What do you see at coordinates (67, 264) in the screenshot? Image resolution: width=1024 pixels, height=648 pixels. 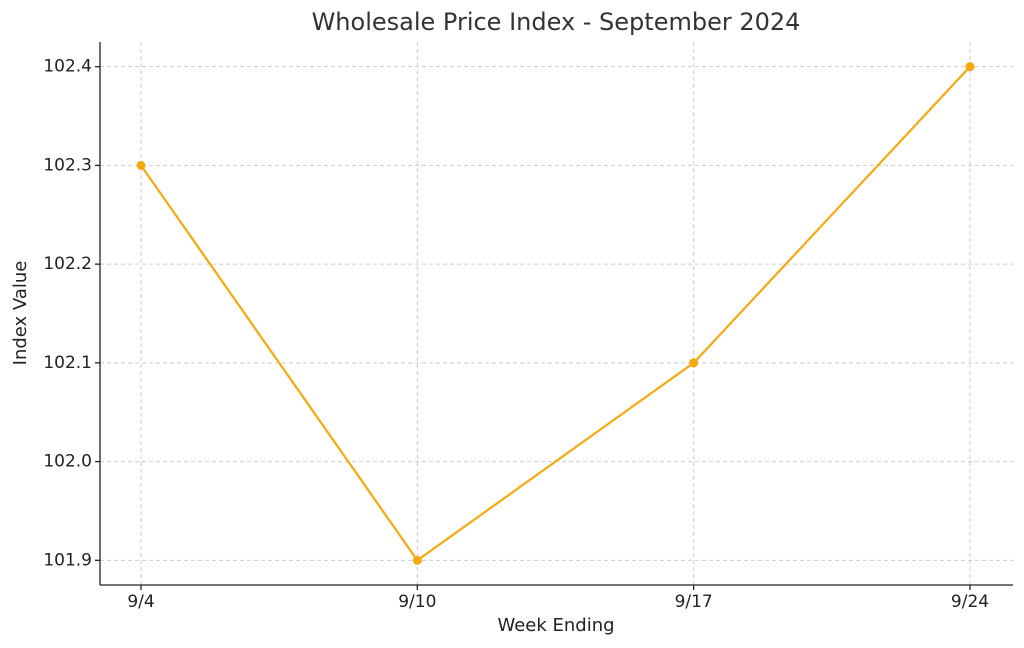 I see `y-tick-label: 102.2` at bounding box center [67, 264].